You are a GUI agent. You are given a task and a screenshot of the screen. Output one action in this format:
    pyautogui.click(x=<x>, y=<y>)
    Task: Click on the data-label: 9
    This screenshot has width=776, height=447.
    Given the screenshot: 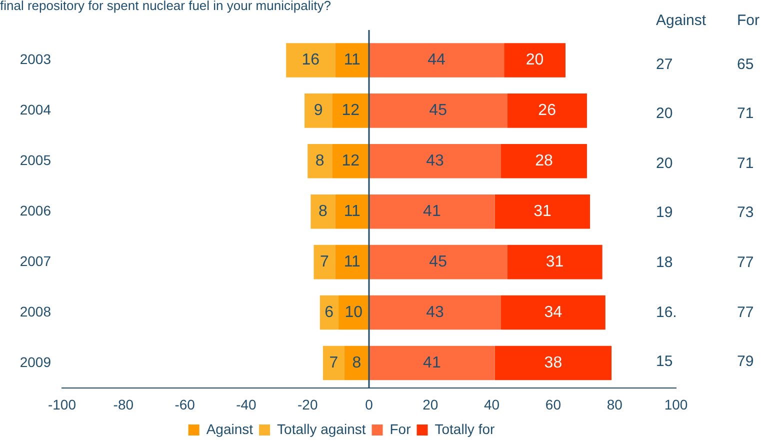 What is the action you would take?
    pyautogui.click(x=318, y=111)
    